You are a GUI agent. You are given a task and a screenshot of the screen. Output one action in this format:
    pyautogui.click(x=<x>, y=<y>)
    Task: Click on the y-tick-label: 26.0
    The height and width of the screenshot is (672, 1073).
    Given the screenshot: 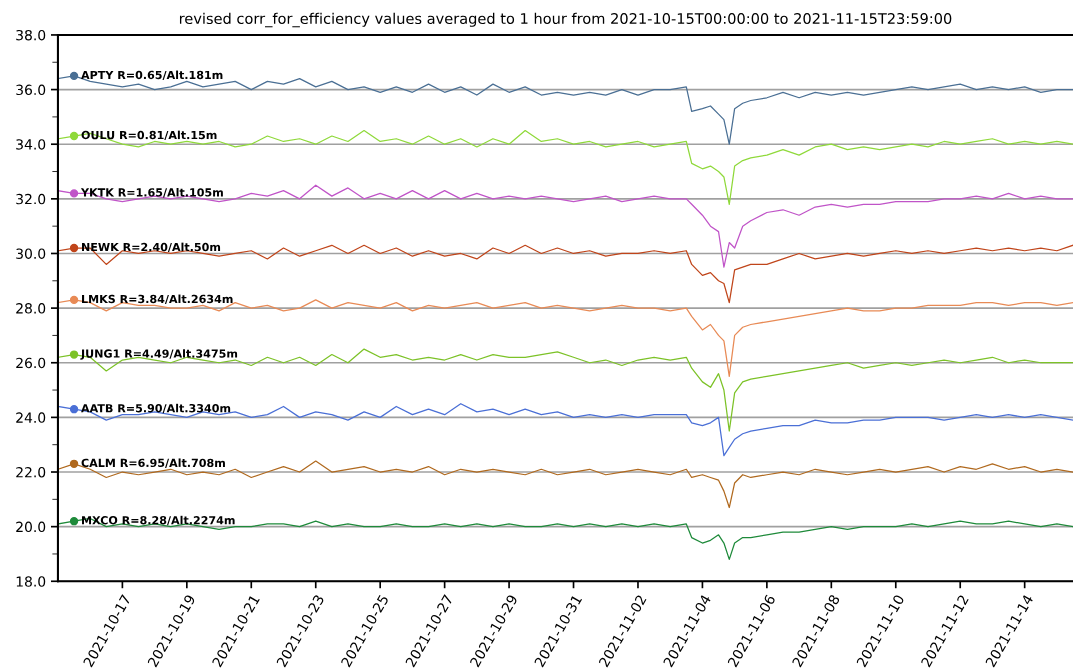 What is the action you would take?
    pyautogui.click(x=31, y=363)
    